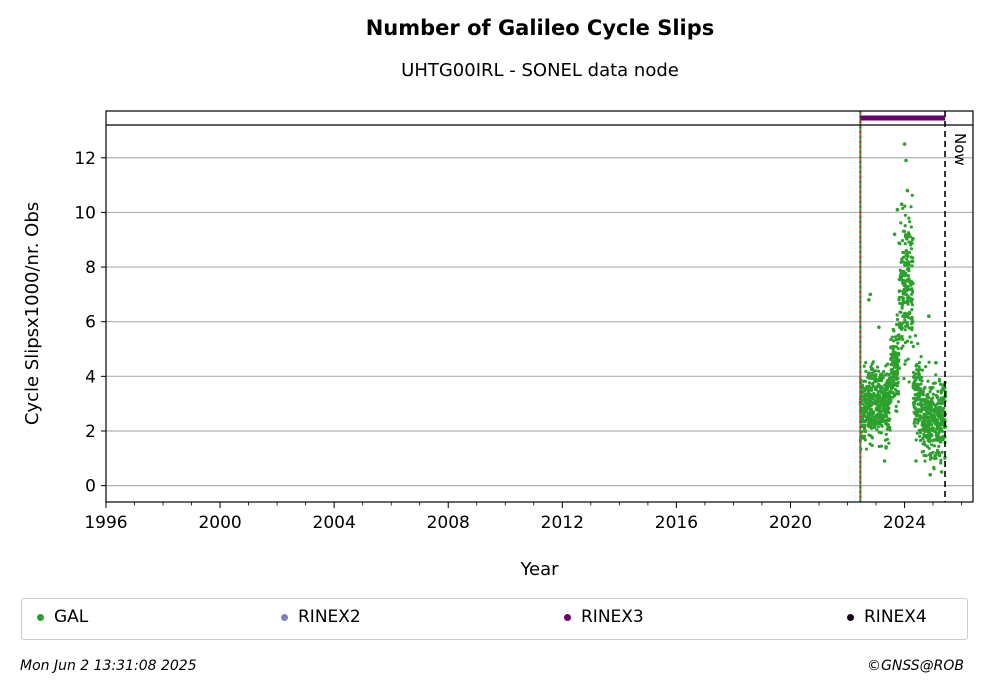 This screenshot has height=699, width=992. Describe the element at coordinates (85, 159) in the screenshot. I see `y-tick-label: 12` at that location.